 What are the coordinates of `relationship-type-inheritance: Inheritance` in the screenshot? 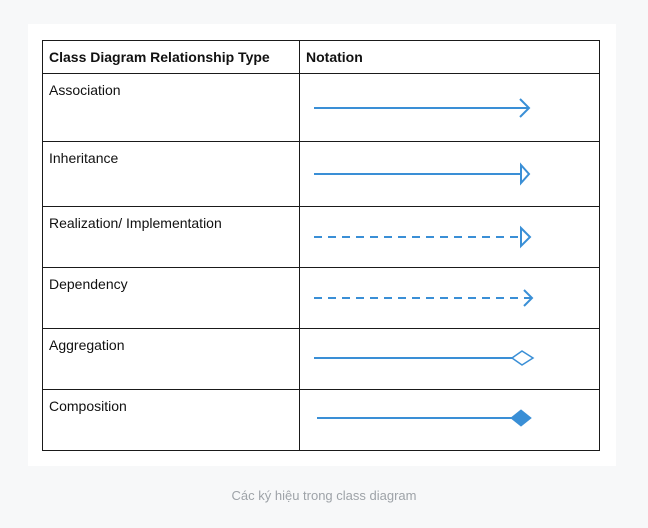 It's located at (171, 174).